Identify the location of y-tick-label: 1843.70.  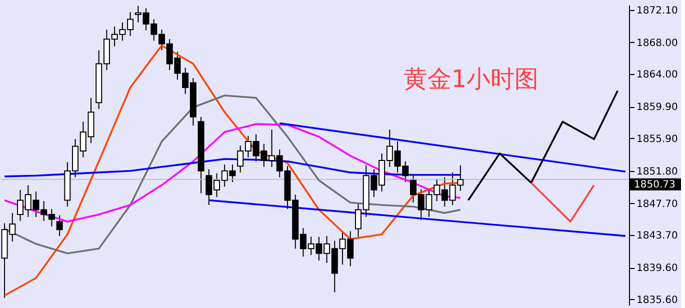
(657, 236).